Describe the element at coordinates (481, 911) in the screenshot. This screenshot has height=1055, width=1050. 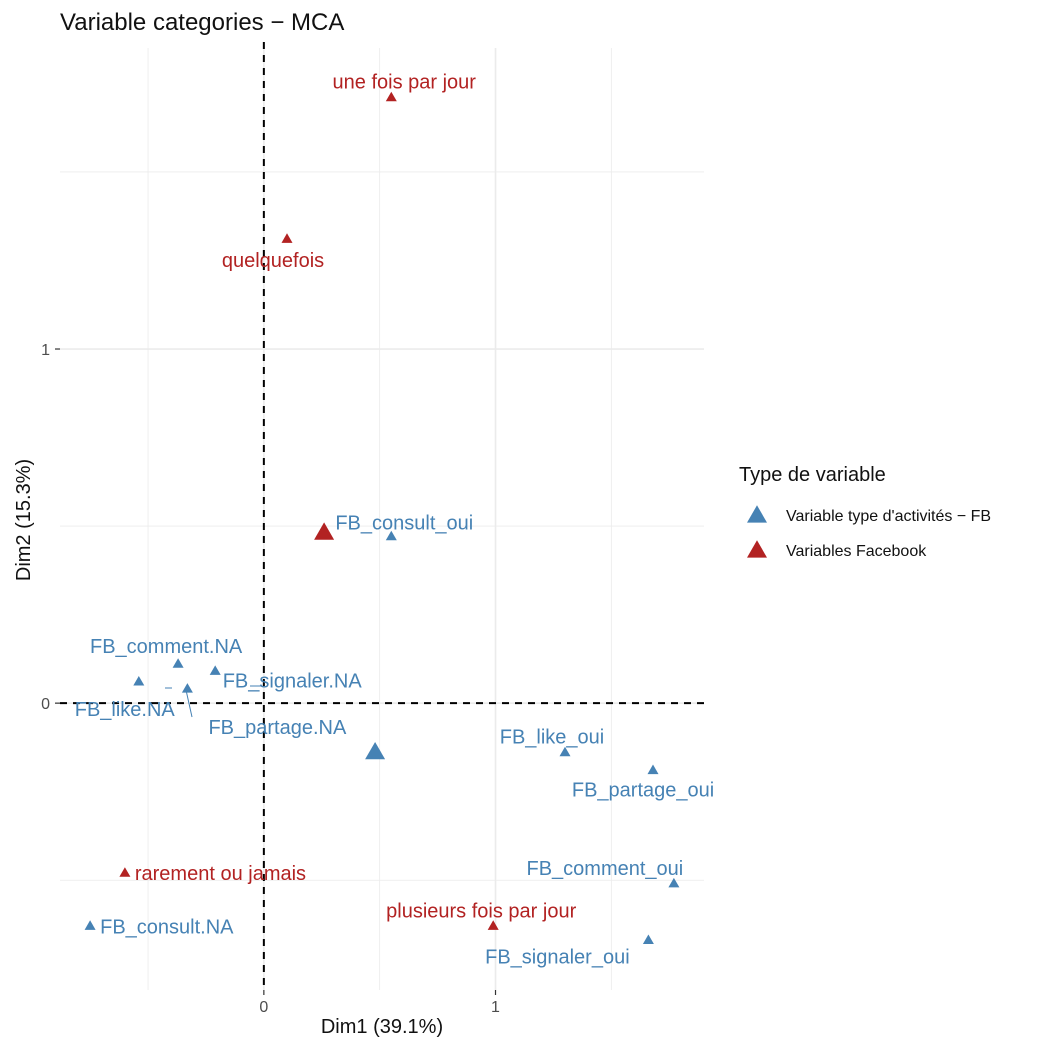
I see `data-label: plusieurs fois par jour` at that location.